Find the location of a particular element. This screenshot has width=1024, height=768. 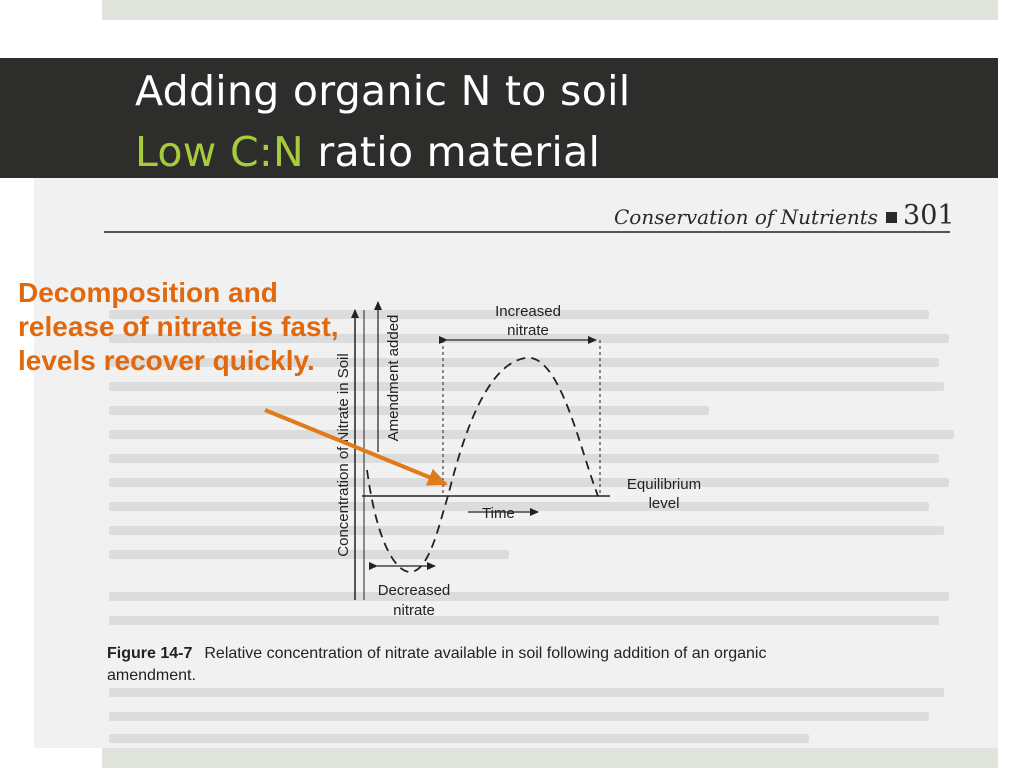

subtitle-accent-text: Low C:N is located at coordinates (219, 152).